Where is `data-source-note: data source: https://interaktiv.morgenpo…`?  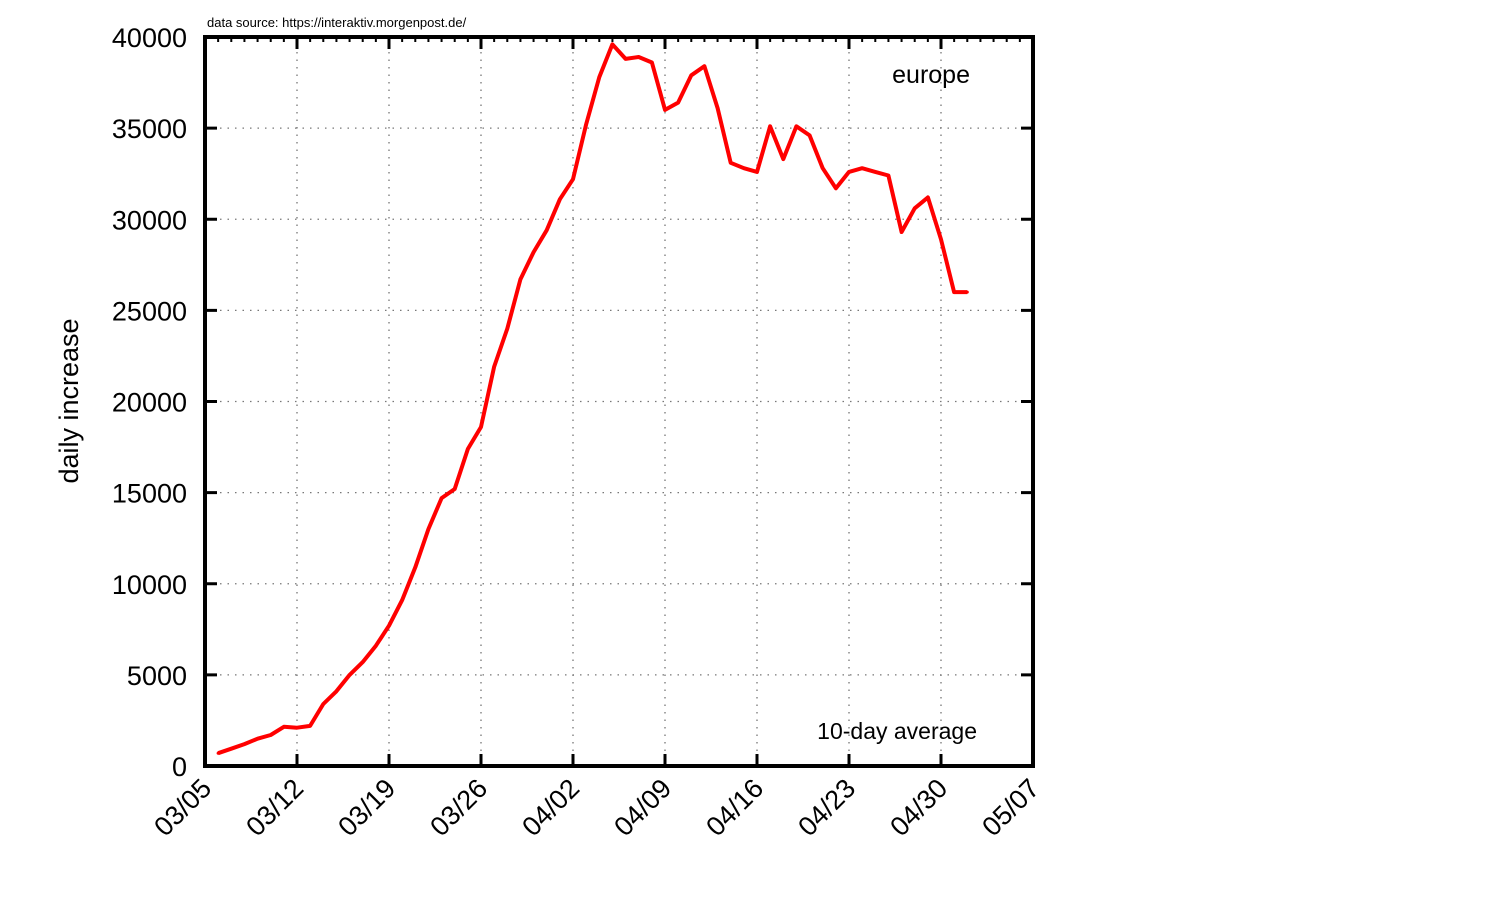
data-source-note: data source: https://interaktiv.morgenpo… is located at coordinates (337, 22).